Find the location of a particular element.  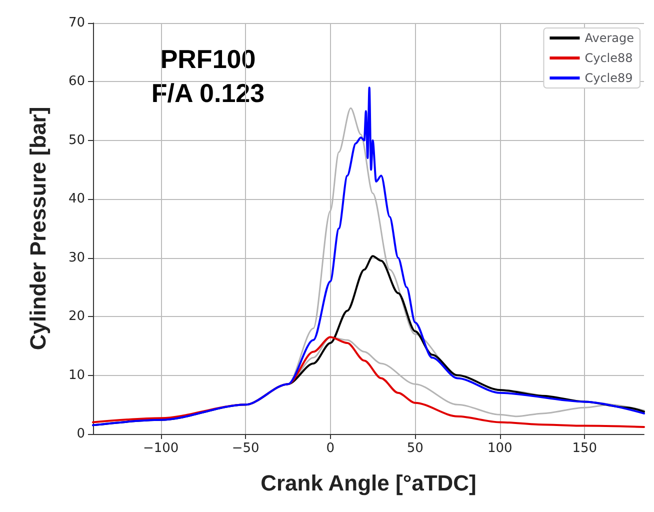

y-tick-label: 70 is located at coordinates (76, 23).